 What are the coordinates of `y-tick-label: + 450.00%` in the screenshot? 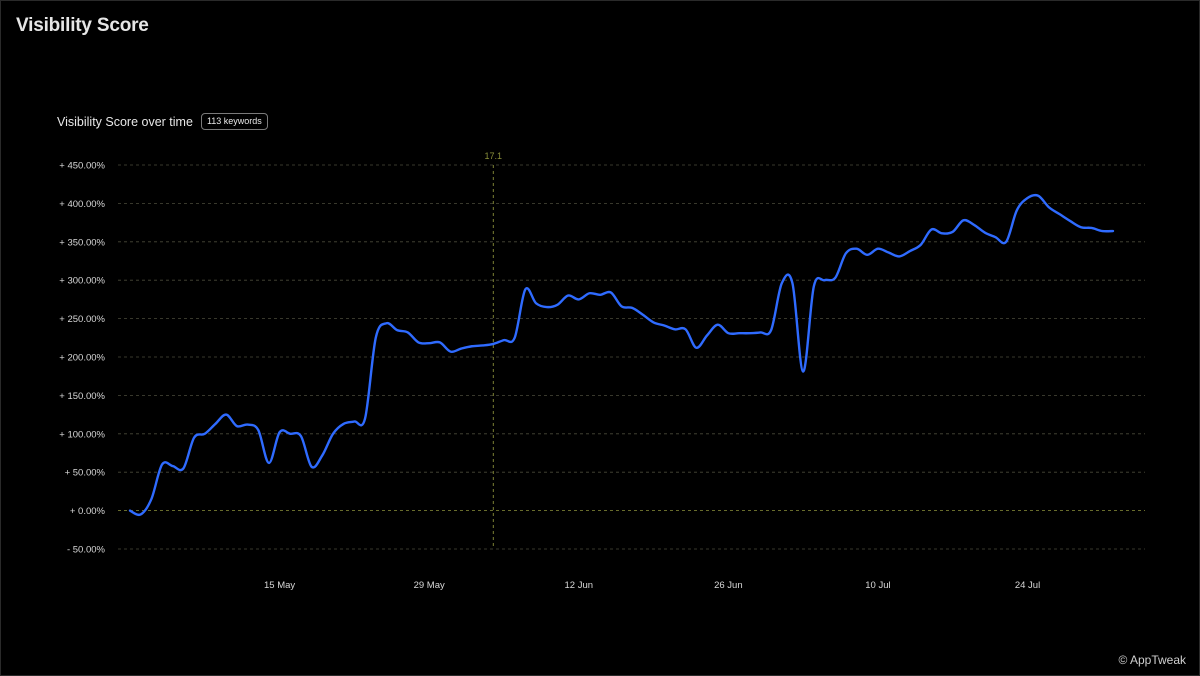 It's located at (82, 166).